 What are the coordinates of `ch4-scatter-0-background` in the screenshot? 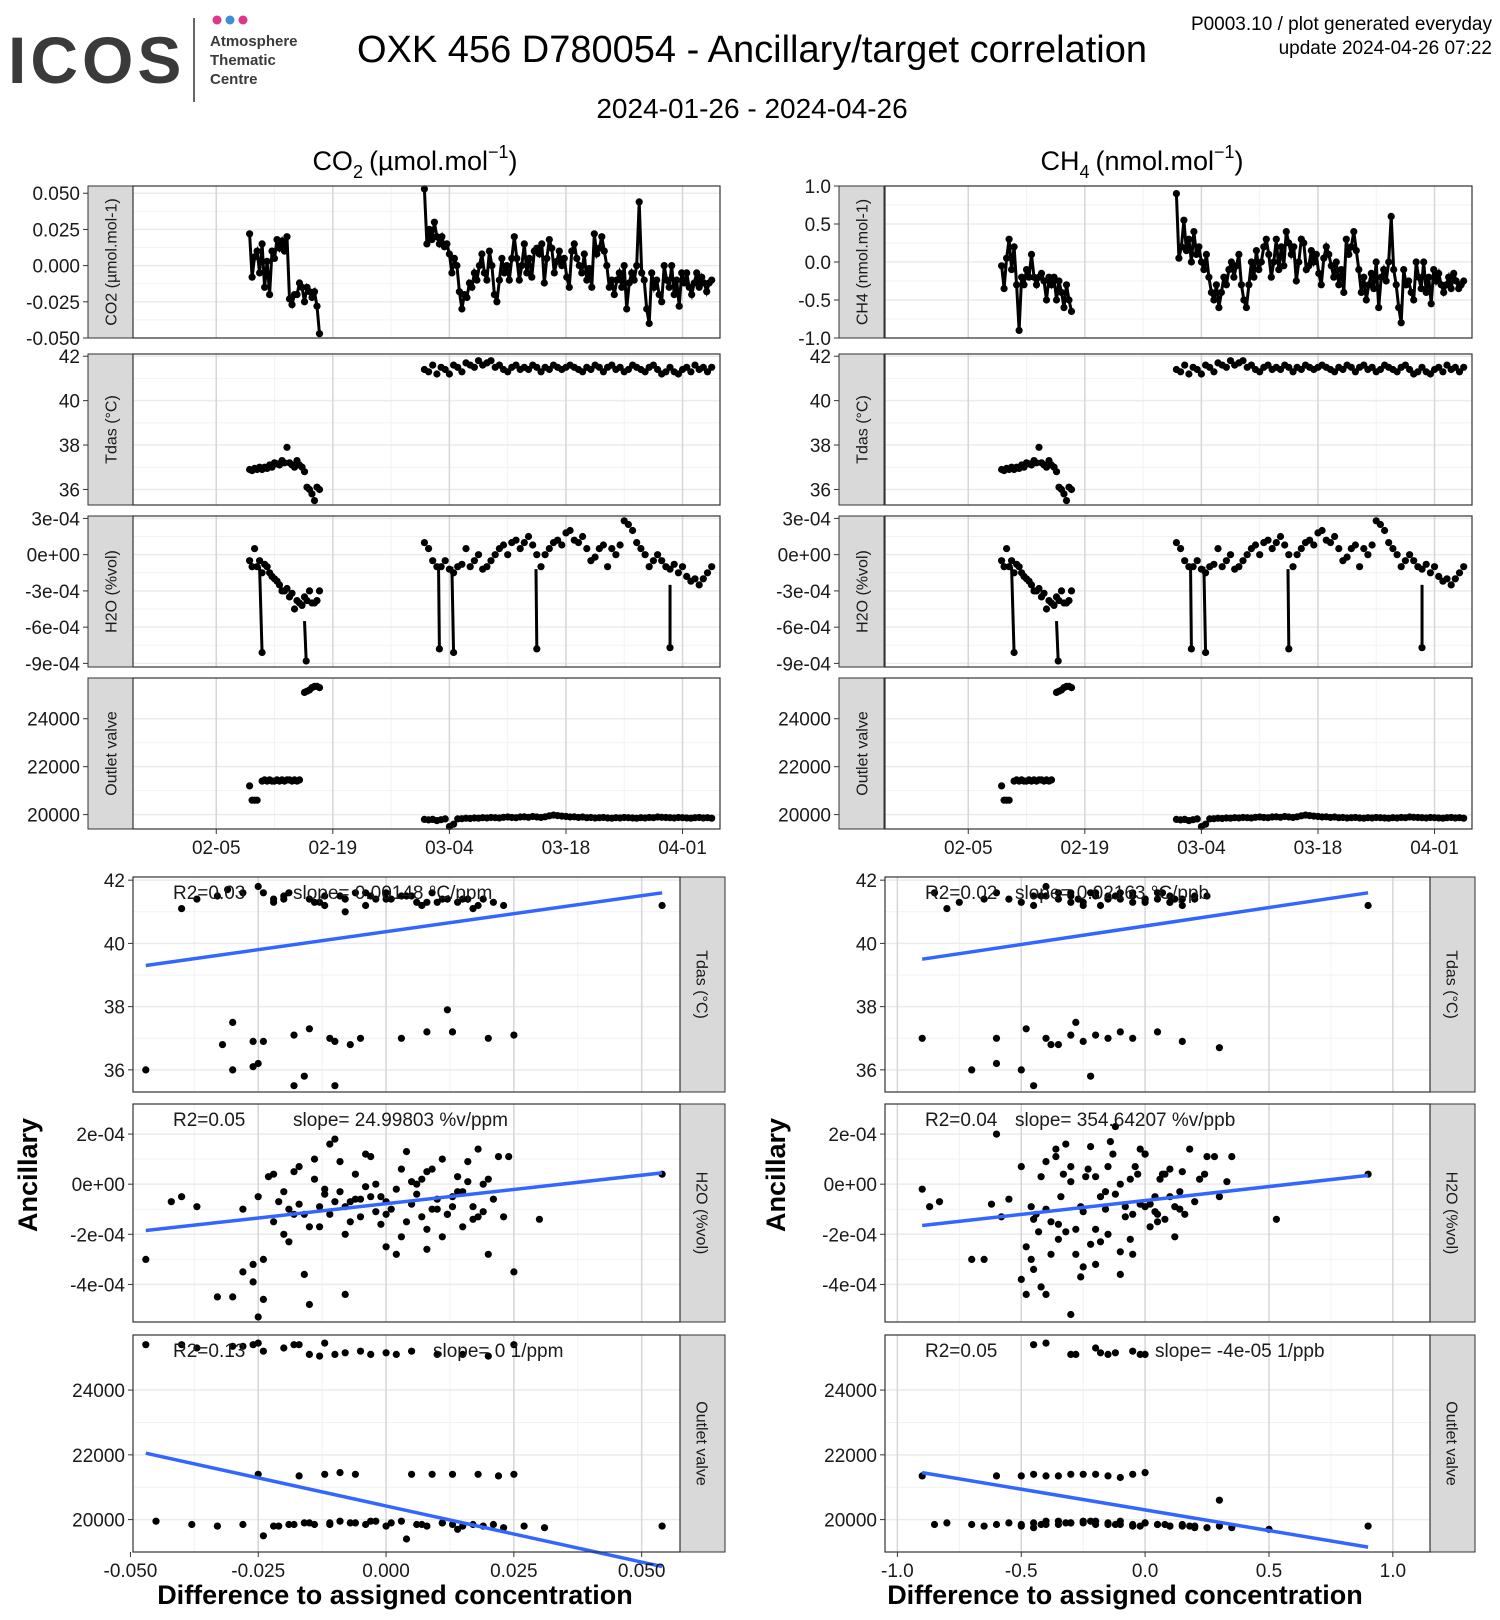 It's located at (1157, 984).